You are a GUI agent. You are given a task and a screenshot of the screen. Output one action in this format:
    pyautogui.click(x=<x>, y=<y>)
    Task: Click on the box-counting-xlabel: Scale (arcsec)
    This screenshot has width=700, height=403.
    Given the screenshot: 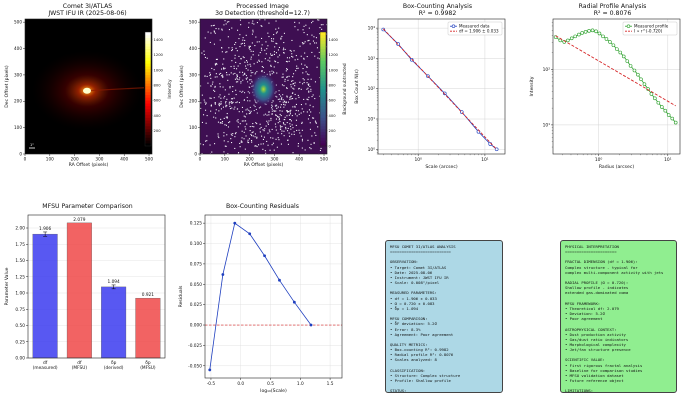 What is the action you would take?
    pyautogui.click(x=441, y=167)
    